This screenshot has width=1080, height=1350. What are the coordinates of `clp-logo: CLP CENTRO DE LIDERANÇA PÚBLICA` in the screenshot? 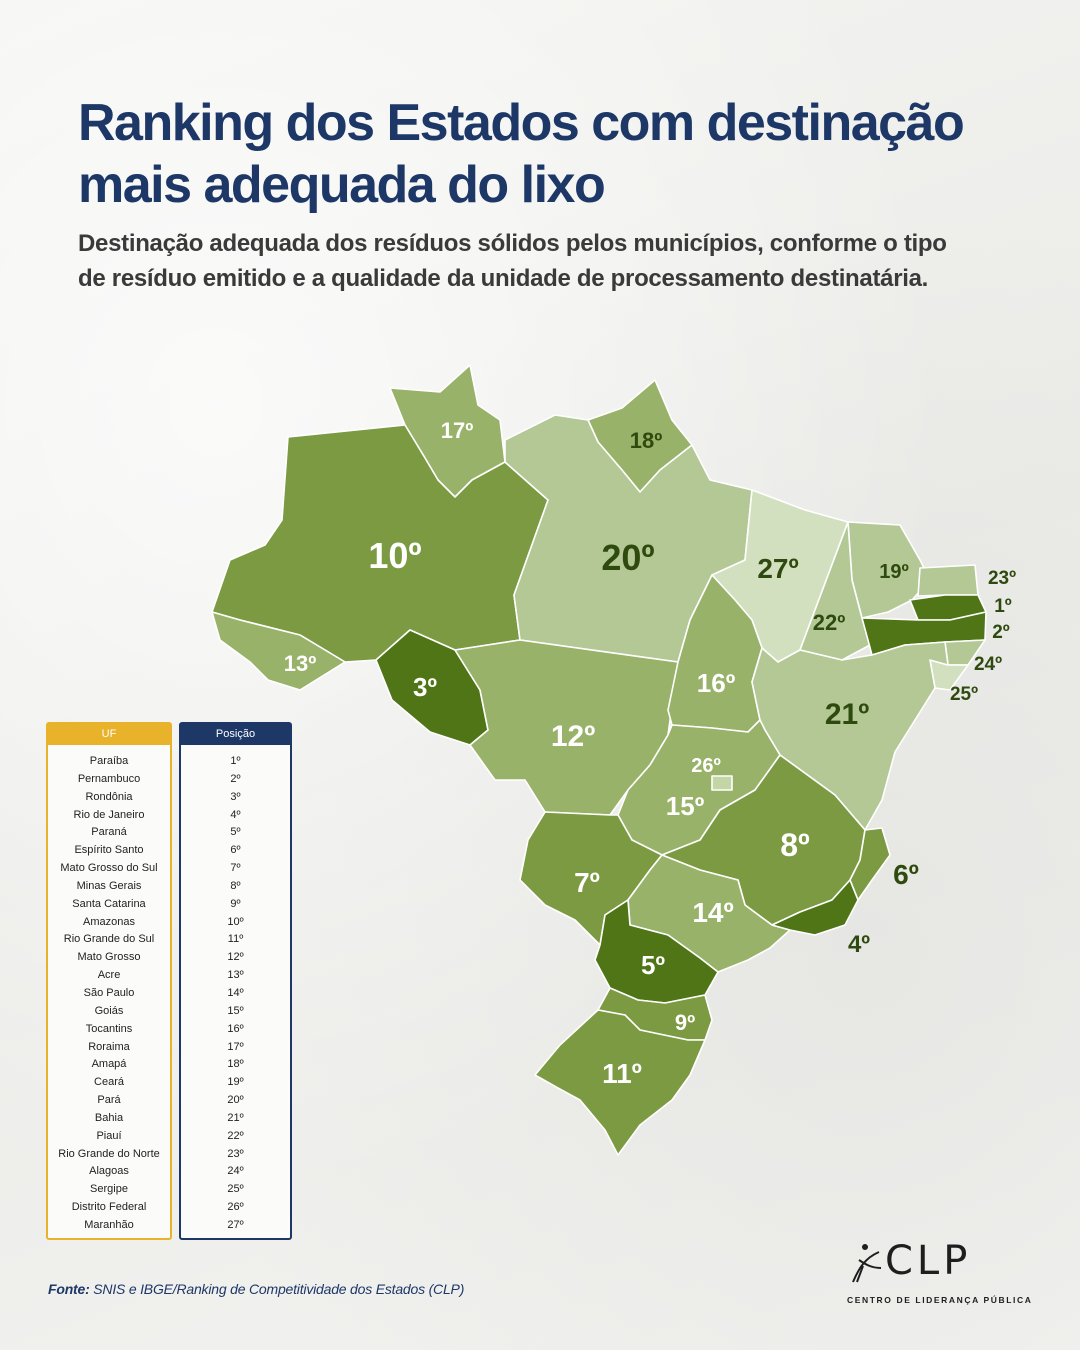 It's located at (939, 1273).